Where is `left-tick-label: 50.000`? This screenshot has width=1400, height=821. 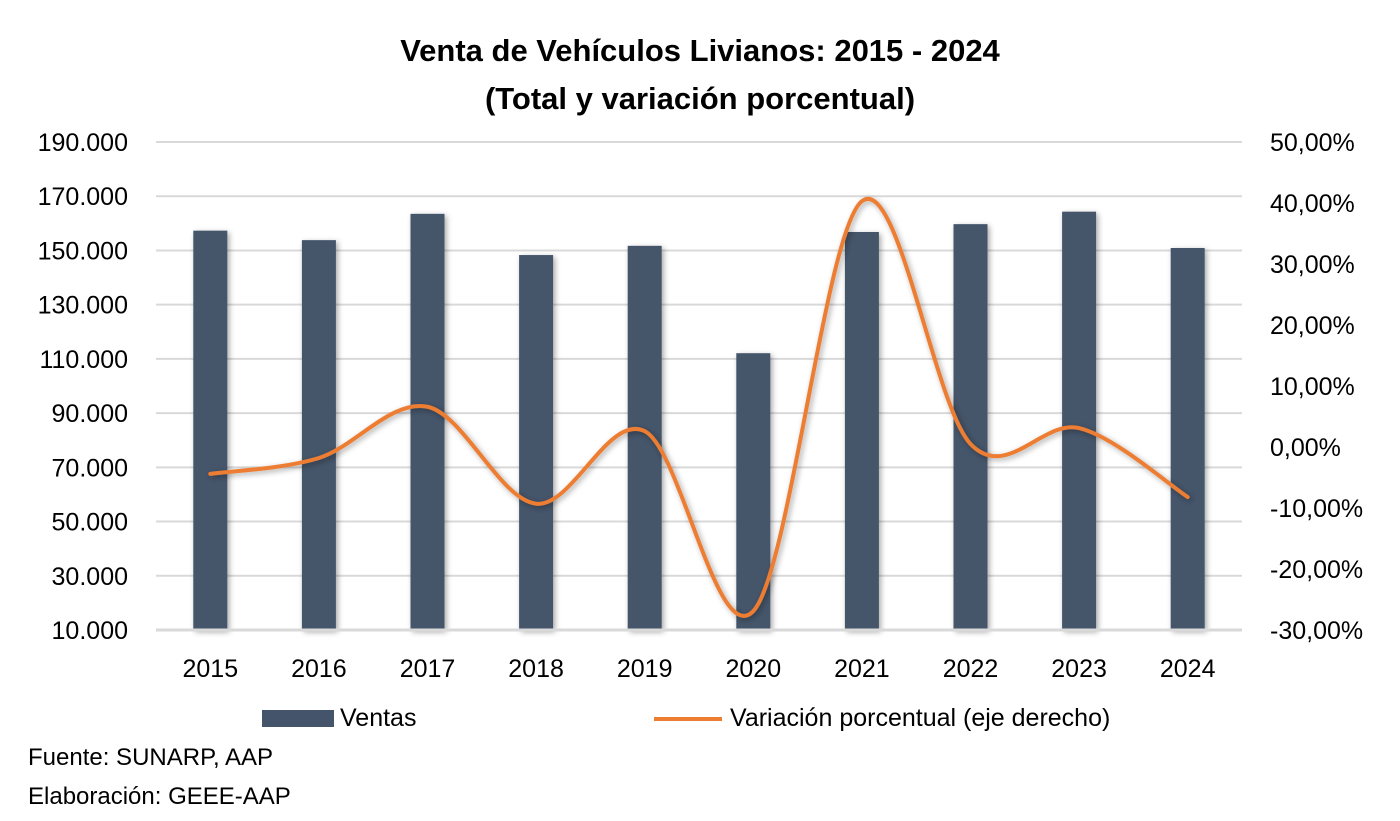 left-tick-label: 50.000 is located at coordinates (90, 523).